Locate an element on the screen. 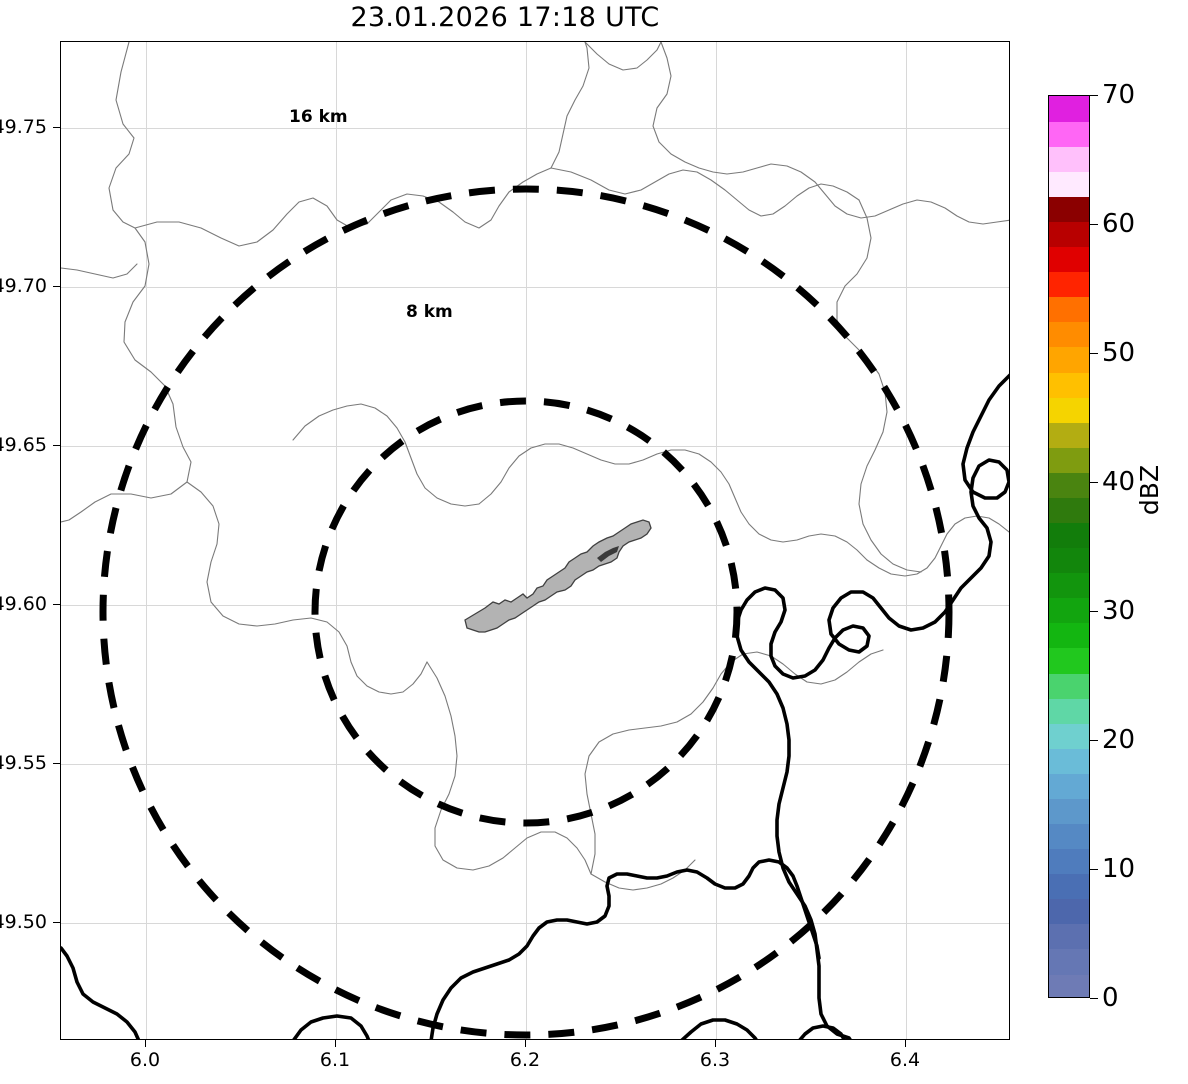  y-tick-label-text: 49.75 is located at coordinates (23, 127).